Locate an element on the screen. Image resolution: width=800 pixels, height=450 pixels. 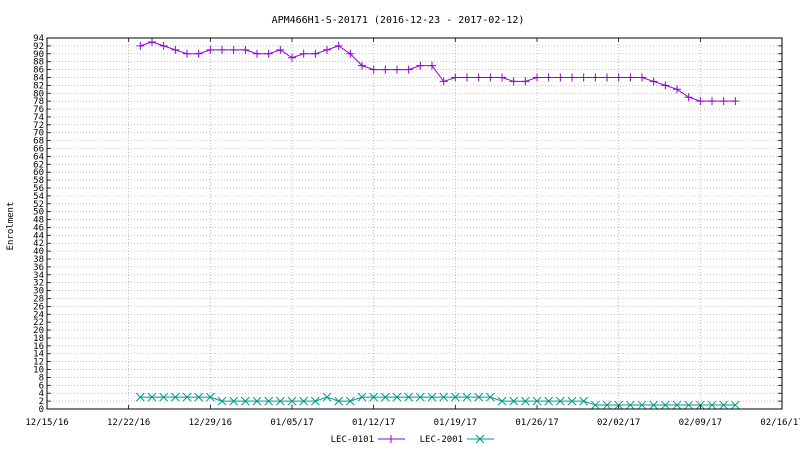
x-tick-label: 02/16/17 is located at coordinates (780, 423).